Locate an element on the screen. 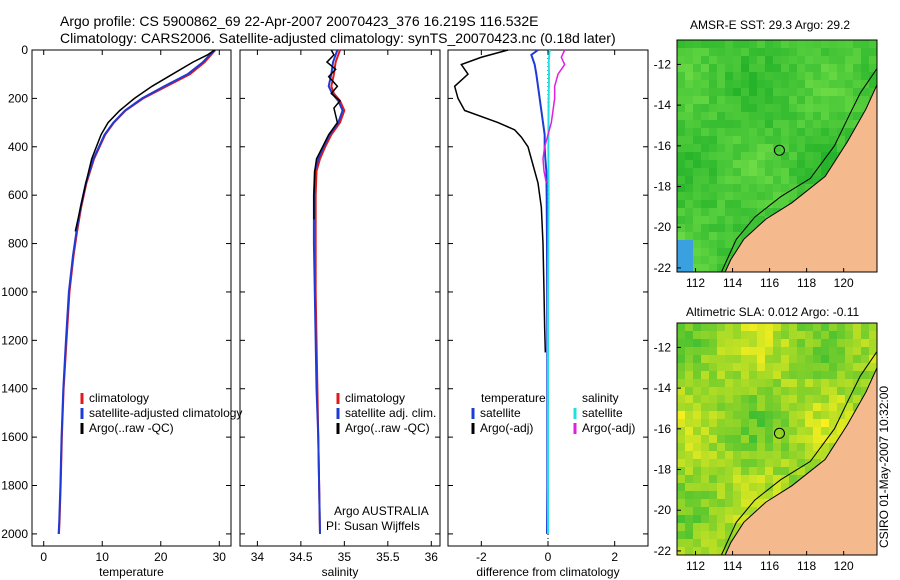 This screenshot has width=900, height=580. difference-xtick-label: -2 is located at coordinates (481, 557).